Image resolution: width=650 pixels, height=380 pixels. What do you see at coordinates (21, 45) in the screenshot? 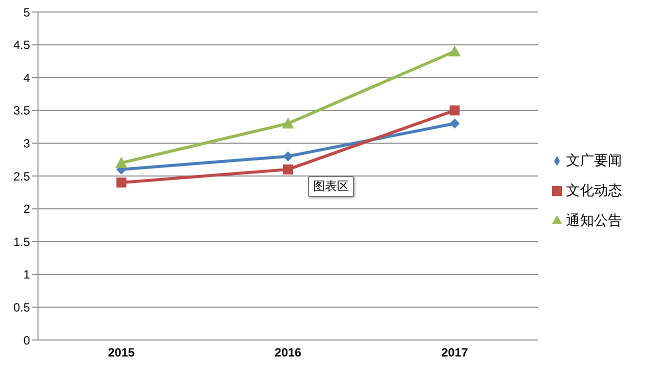
I see `y-tick-label: 4.5` at bounding box center [21, 45].